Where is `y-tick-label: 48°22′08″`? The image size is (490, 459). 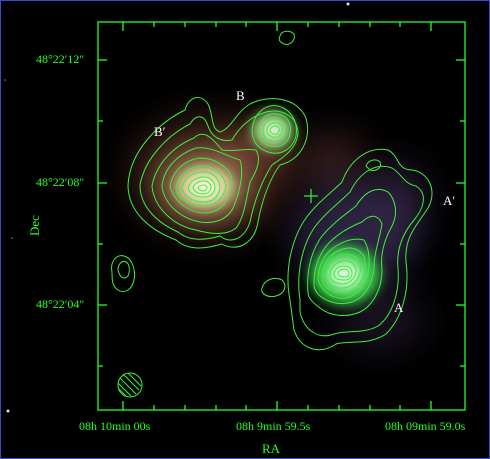
y-tick-label: 48°22′08″ is located at coordinates (60, 182).